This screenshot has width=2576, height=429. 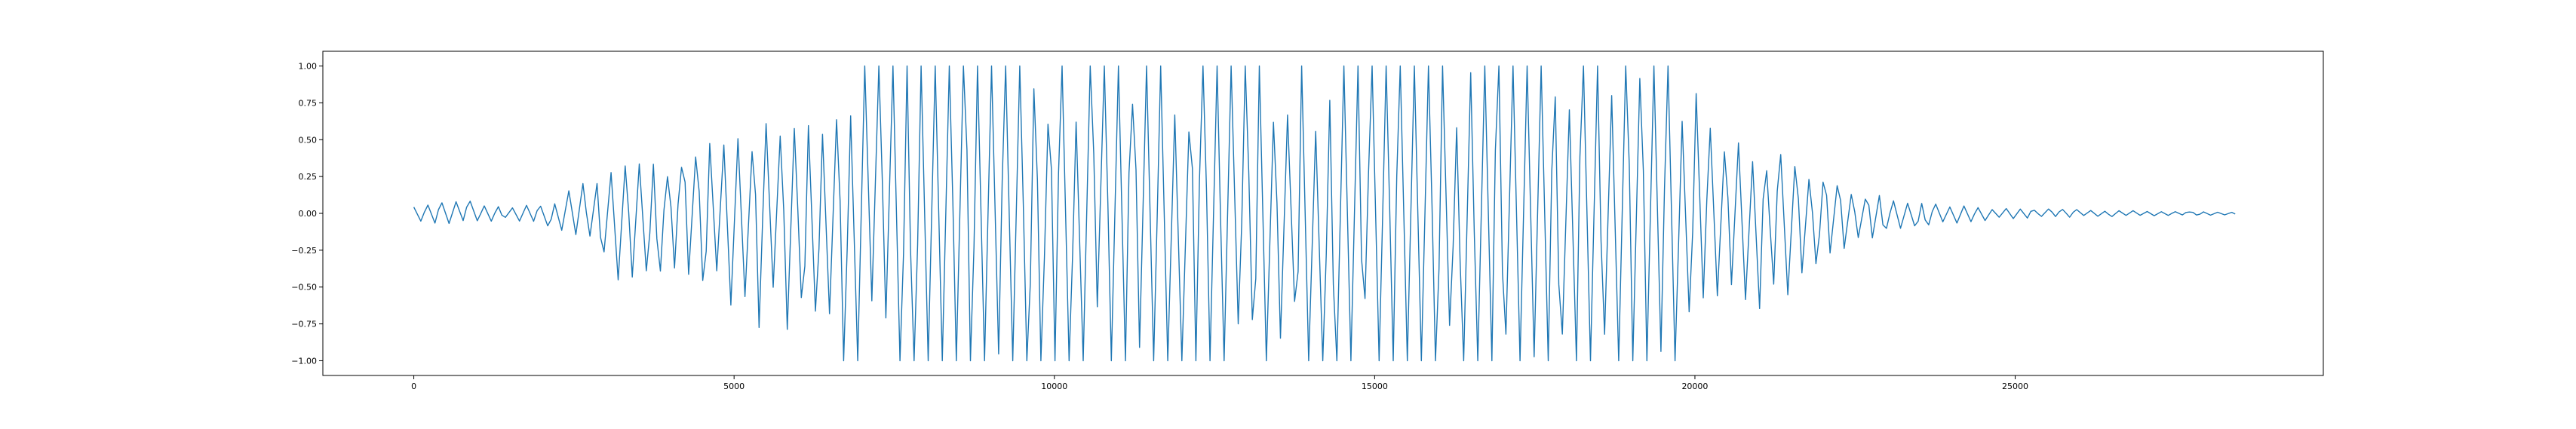 What do you see at coordinates (1375, 386) in the screenshot?
I see `x-tick-label: 15000` at bounding box center [1375, 386].